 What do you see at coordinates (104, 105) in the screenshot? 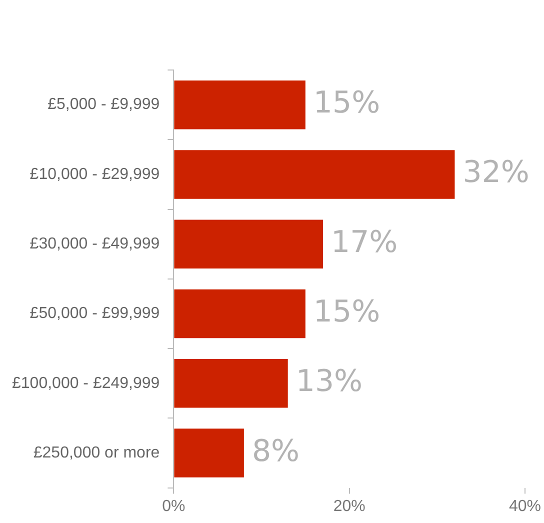
I see `y-tick-label: £5,000 - £9,999` at bounding box center [104, 105].